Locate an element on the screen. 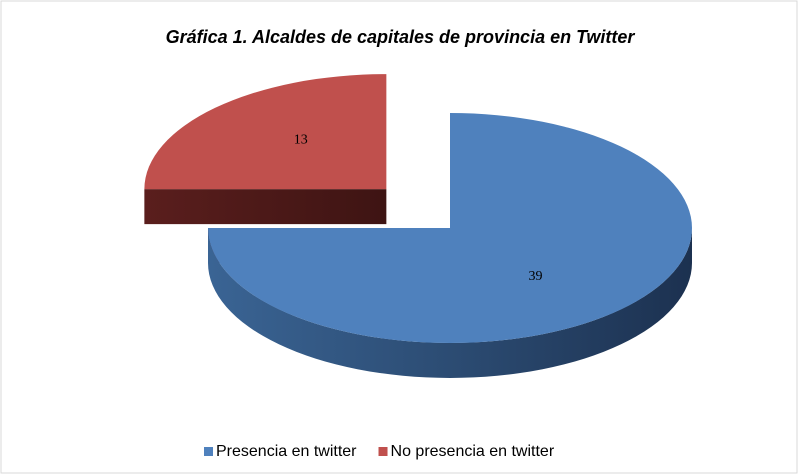 The width and height of the screenshot is (798, 474). slice: 13 is located at coordinates (265, 149).